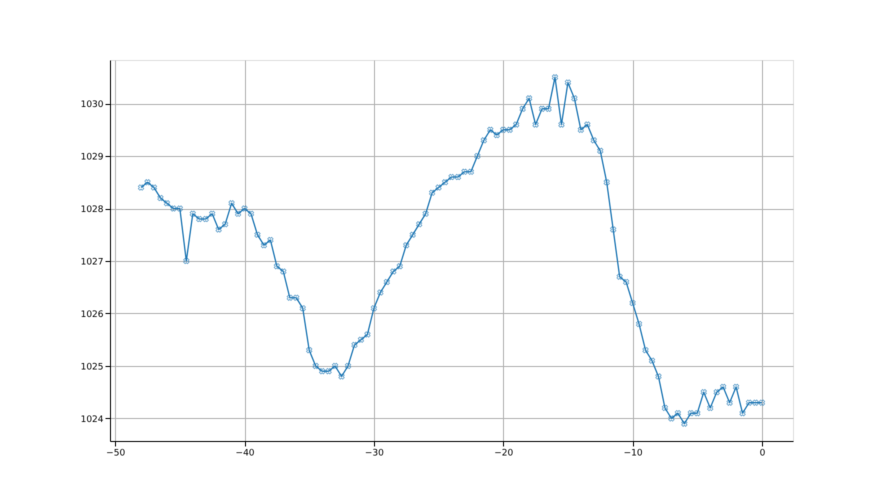  What do you see at coordinates (92, 367) in the screenshot?
I see `y-tick-label: 1025` at bounding box center [92, 367].